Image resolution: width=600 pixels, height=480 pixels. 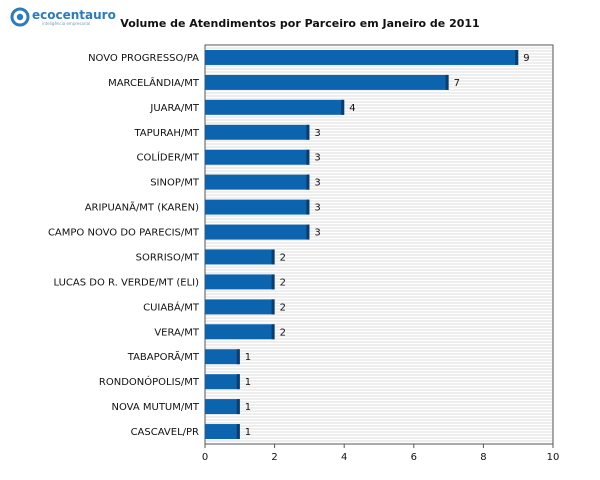 What do you see at coordinates (142, 207) in the screenshot?
I see `category-label: ARIPUANÃ/MT (KAREN)` at bounding box center [142, 207].